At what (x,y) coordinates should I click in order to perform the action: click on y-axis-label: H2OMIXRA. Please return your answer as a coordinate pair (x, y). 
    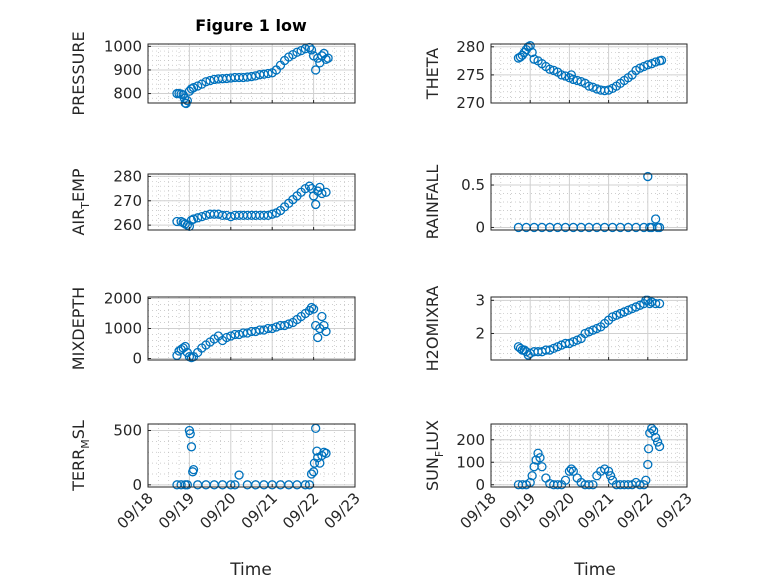
    Looking at the image, I should click on (432, 329).